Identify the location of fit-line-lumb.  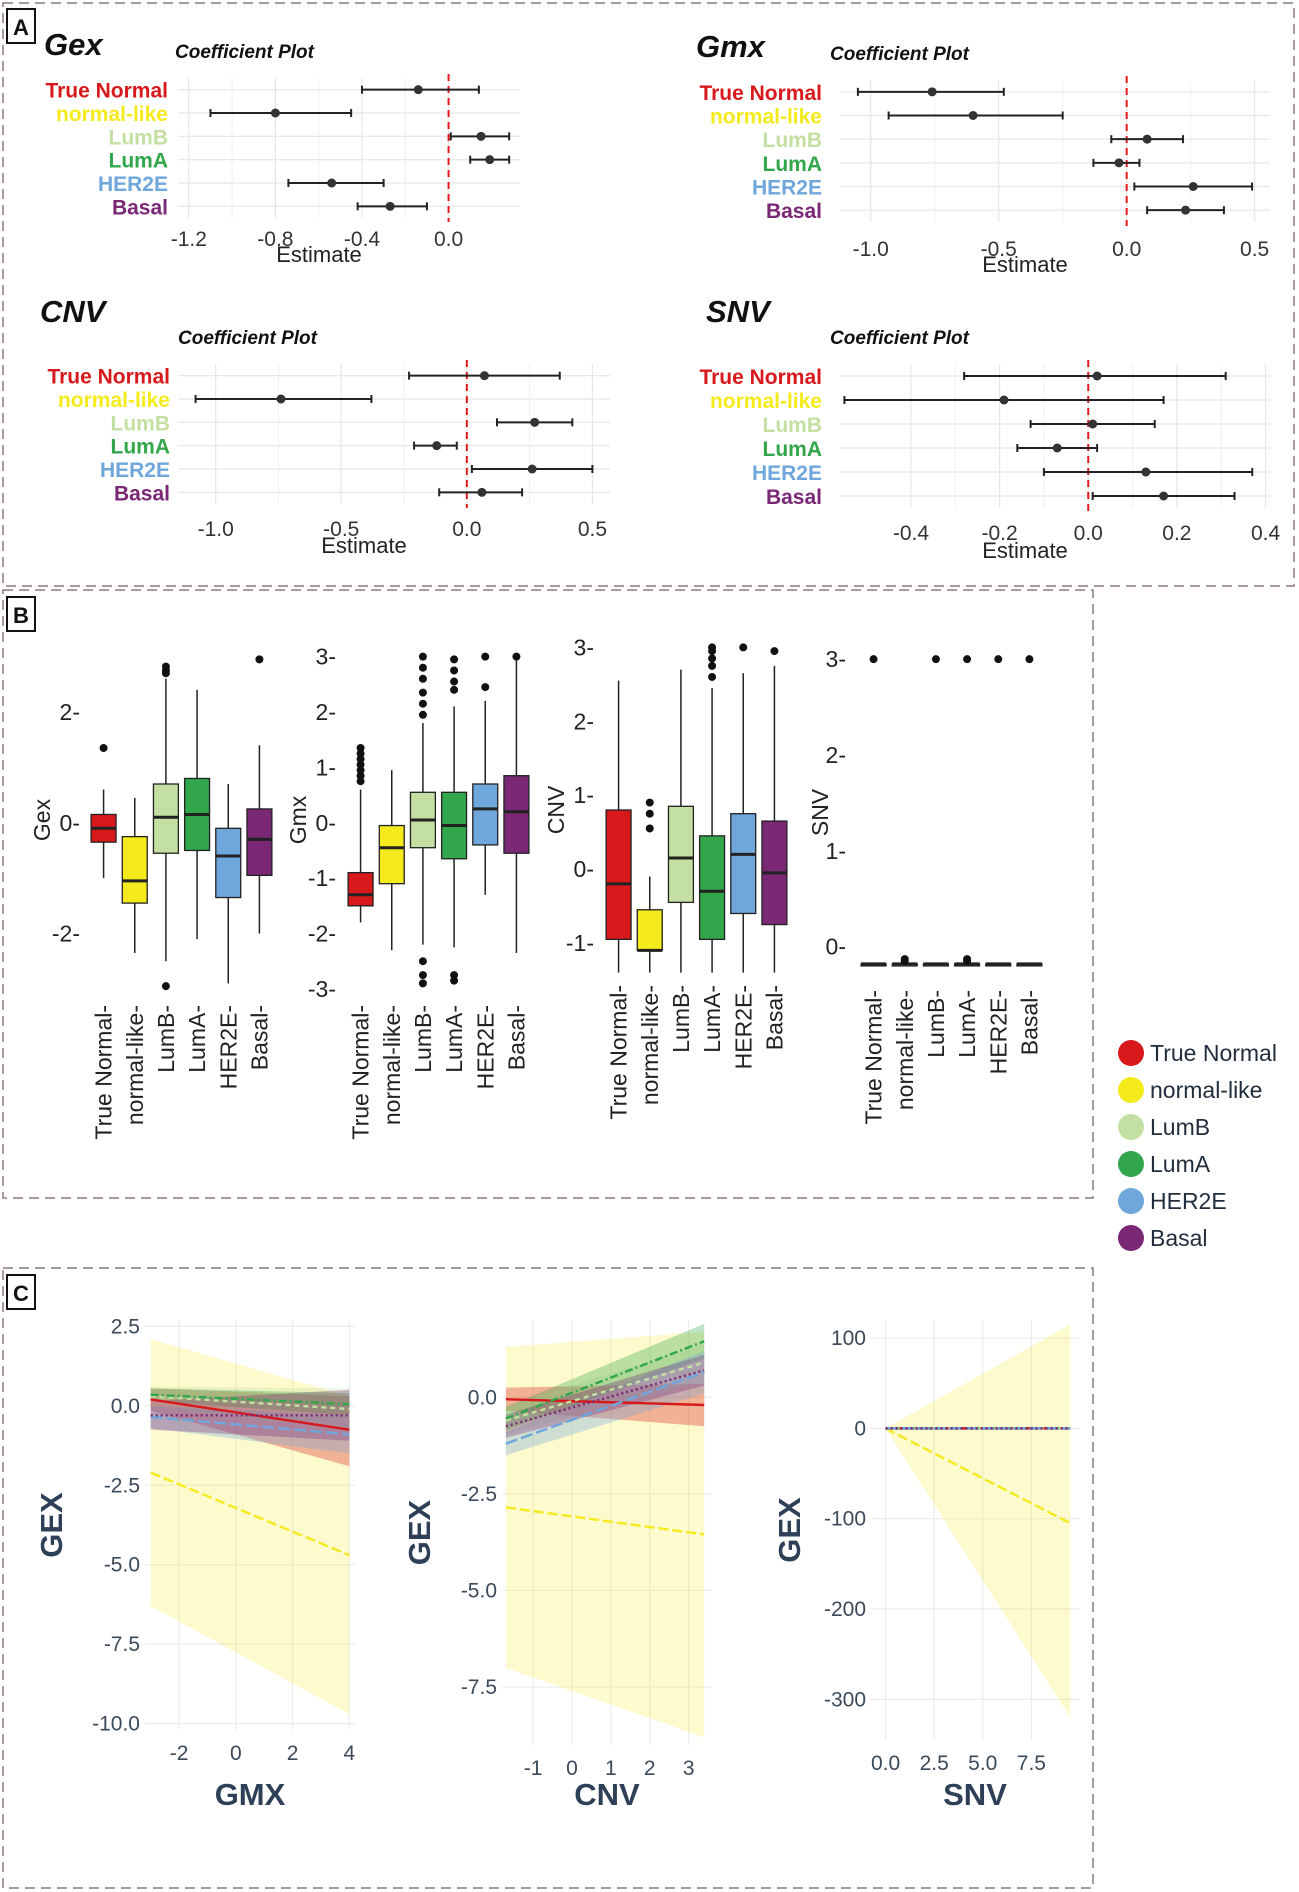
(605, 1391).